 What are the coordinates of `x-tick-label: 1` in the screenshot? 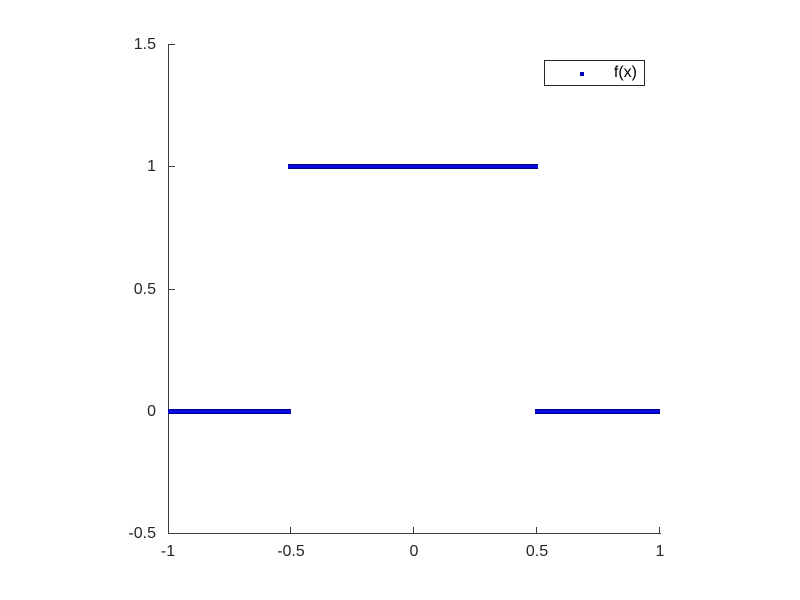 It's located at (660, 551).